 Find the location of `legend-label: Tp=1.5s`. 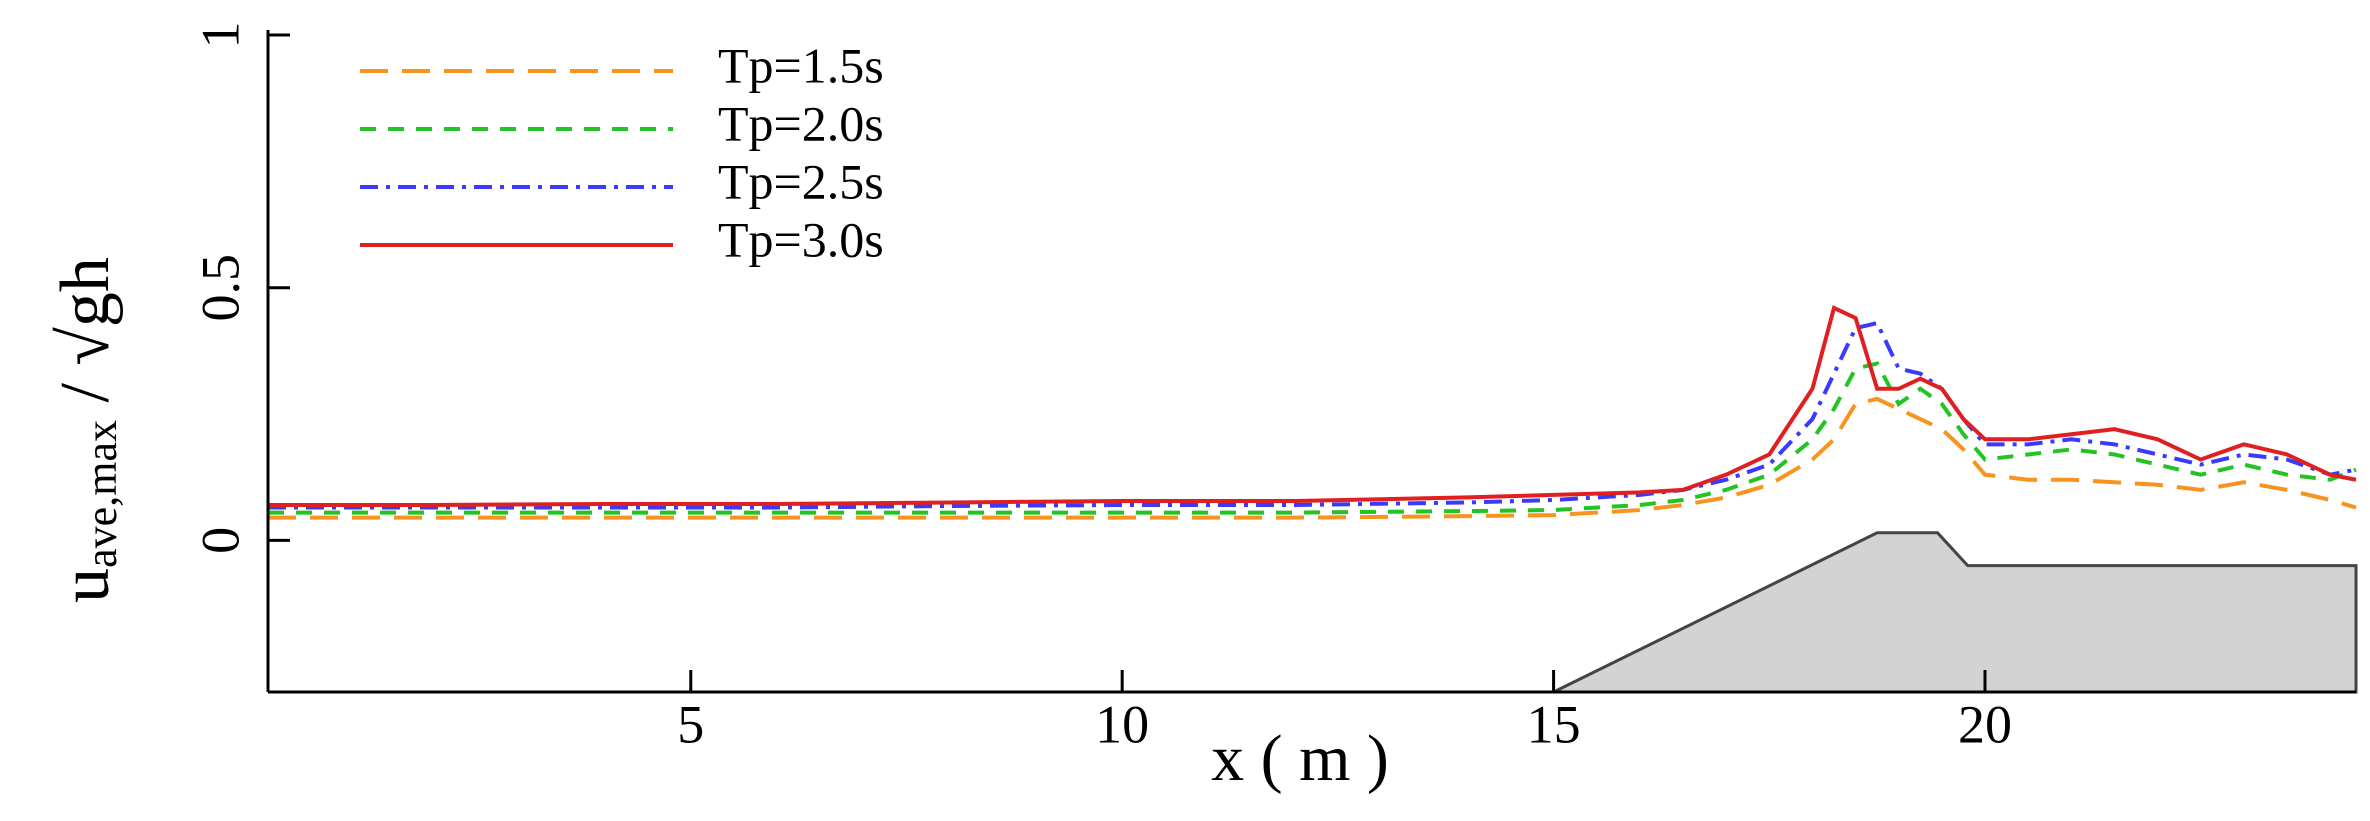

legend-label: Tp=1.5s is located at coordinates (801, 65).